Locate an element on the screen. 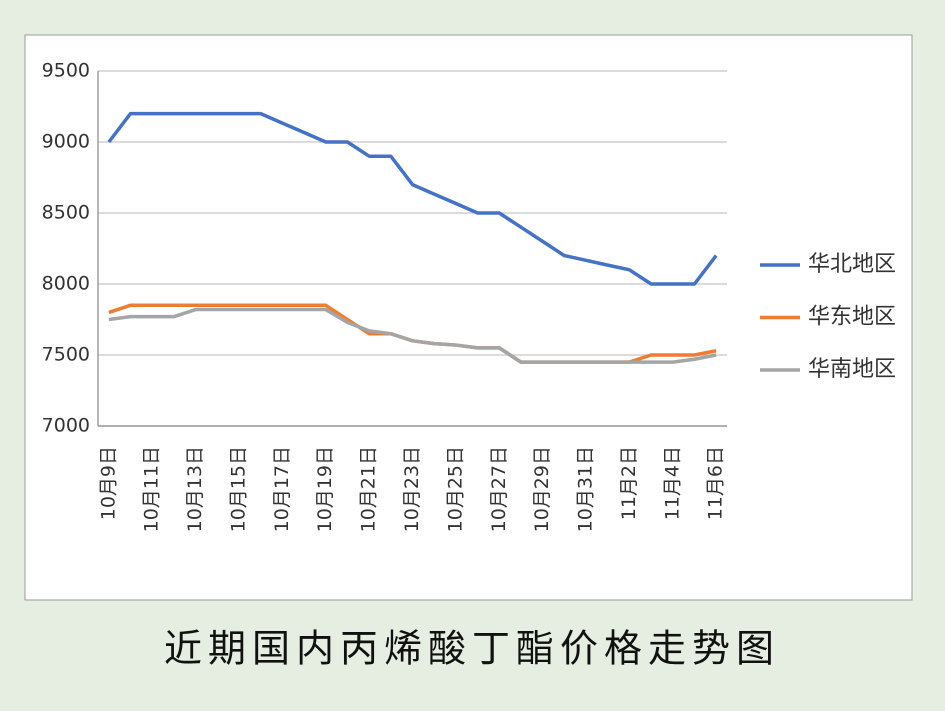 The image size is (945, 711). x-tick-label: 10月19日 is located at coordinates (325, 489).